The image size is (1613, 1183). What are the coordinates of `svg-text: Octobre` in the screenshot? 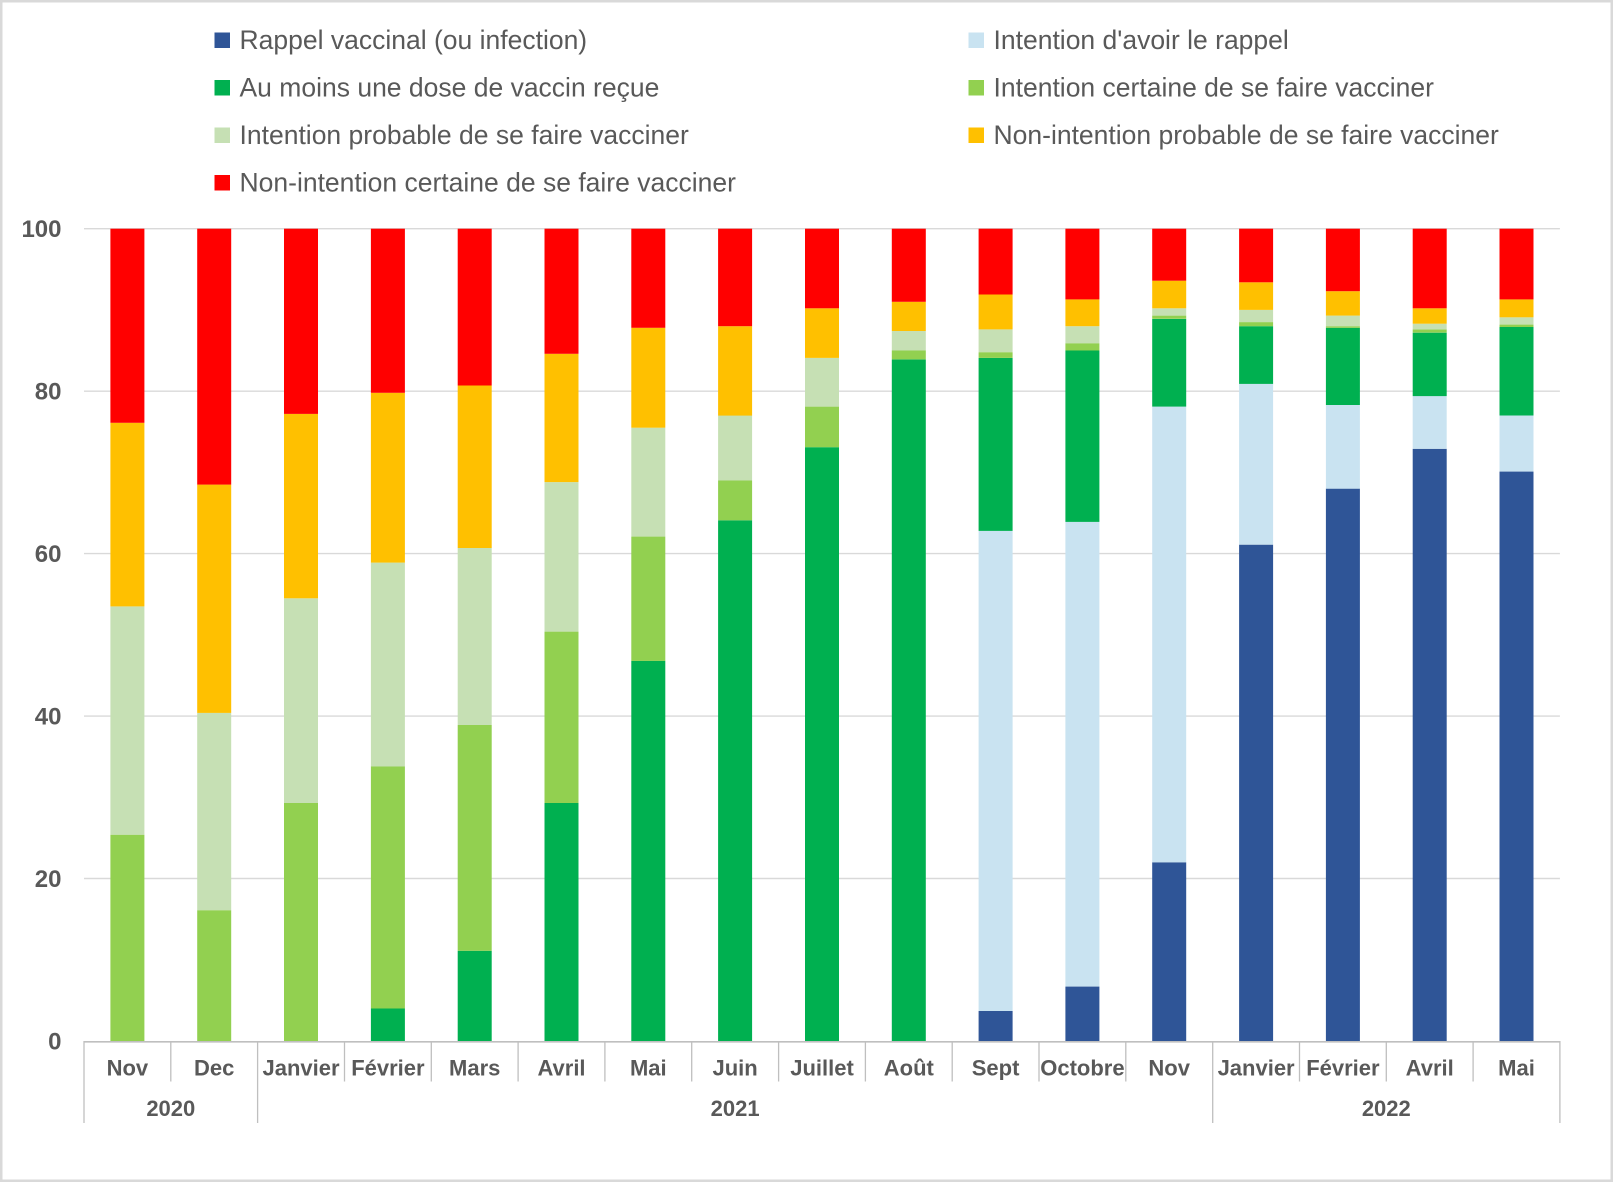 It's located at (1082, 1068).